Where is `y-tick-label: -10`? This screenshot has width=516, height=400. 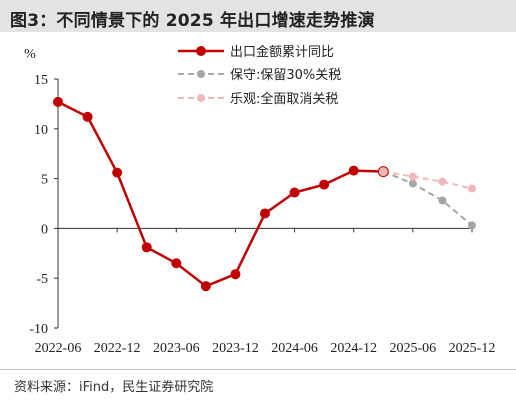 y-tick-label: -10 is located at coordinates (38, 329).